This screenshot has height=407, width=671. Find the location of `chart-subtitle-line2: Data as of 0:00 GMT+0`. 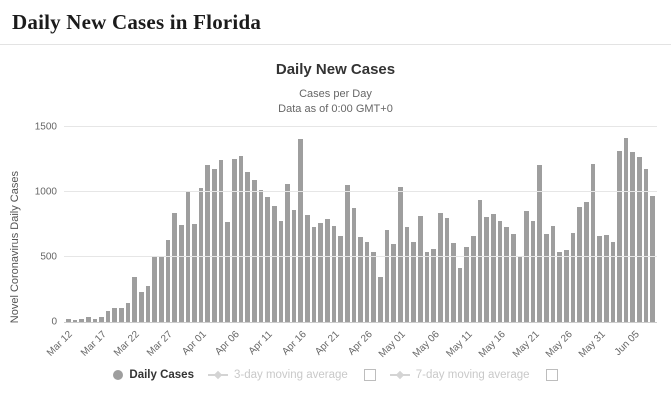

chart-subtitle-line2: Data as of 0:00 GMT+0 is located at coordinates (335, 109).